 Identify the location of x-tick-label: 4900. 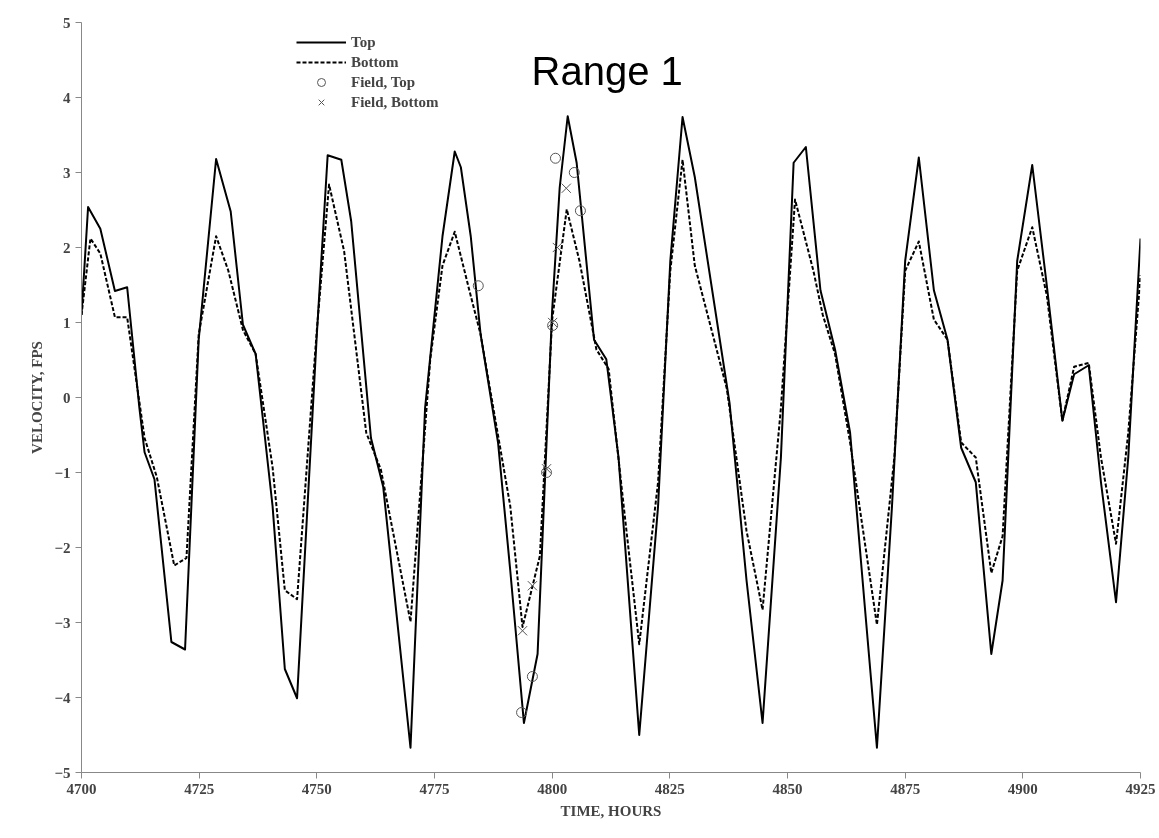
(1022, 788).